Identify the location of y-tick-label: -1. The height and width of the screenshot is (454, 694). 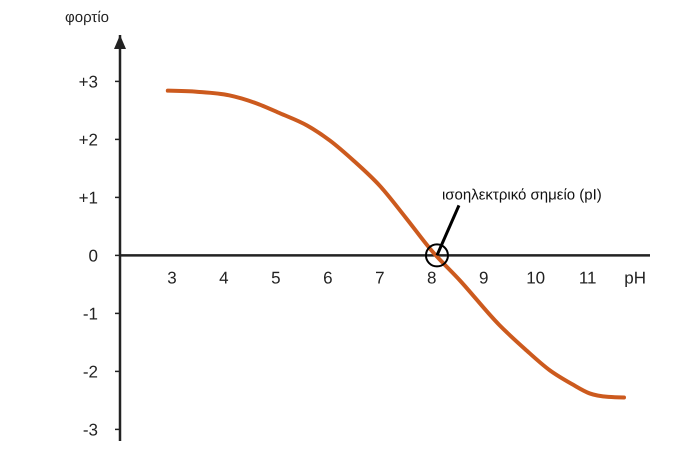
(90, 314).